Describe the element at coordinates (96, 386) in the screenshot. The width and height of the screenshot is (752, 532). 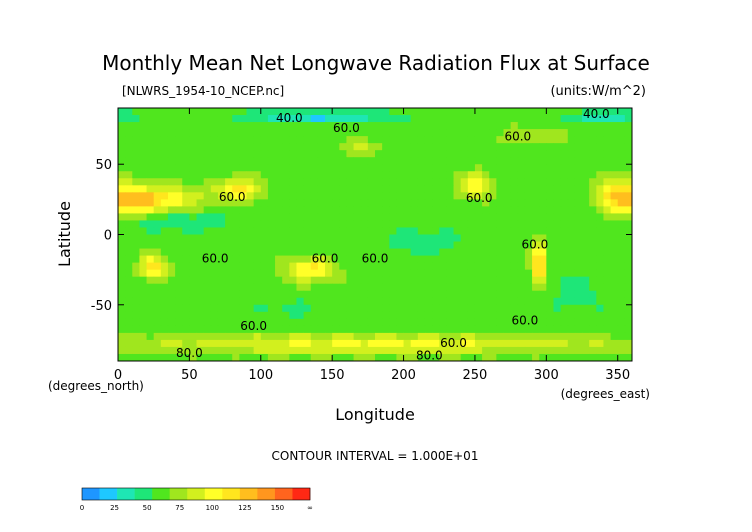
I see `y-unit-label: (degrees_north)` at that location.